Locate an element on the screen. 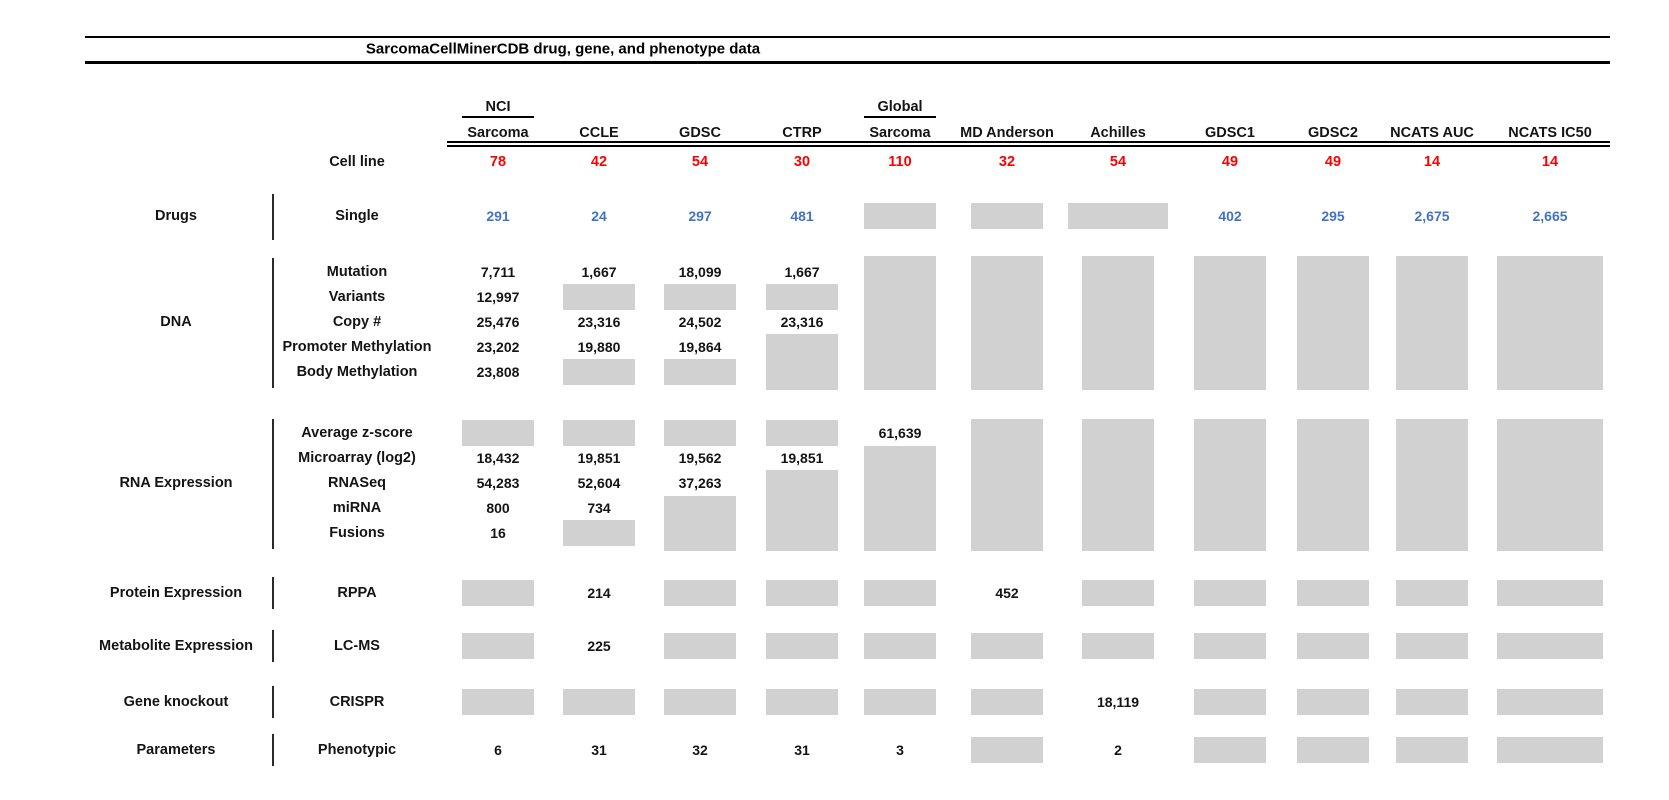 This screenshot has width=1669, height=800. data-value: 6 is located at coordinates (498, 750).